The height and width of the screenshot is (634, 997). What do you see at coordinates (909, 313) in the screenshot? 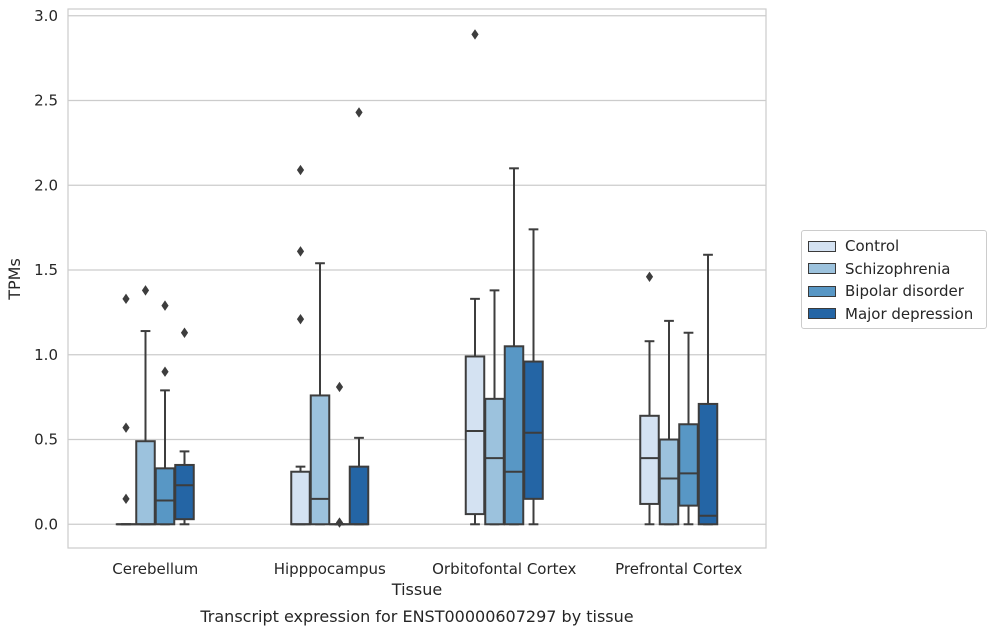
I see `legend-label: Major depression` at bounding box center [909, 313].